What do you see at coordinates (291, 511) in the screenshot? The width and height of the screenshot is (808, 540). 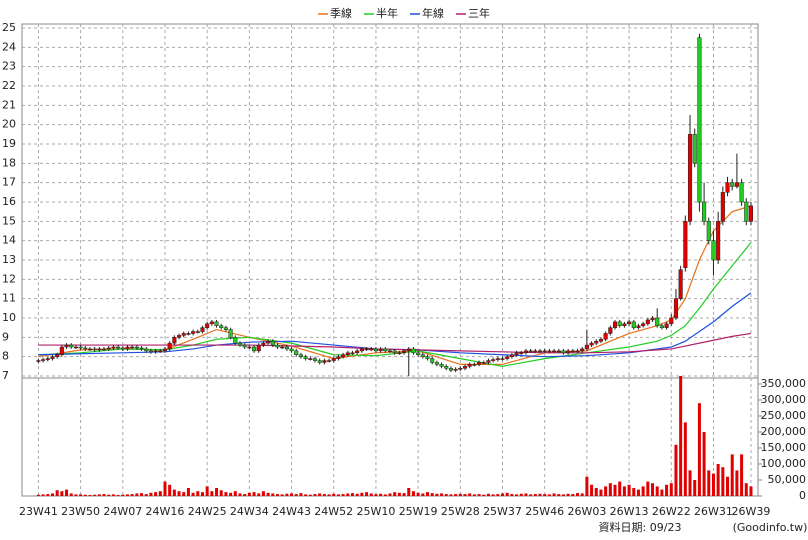 I see `x-tick-label: 24W43` at bounding box center [291, 511].